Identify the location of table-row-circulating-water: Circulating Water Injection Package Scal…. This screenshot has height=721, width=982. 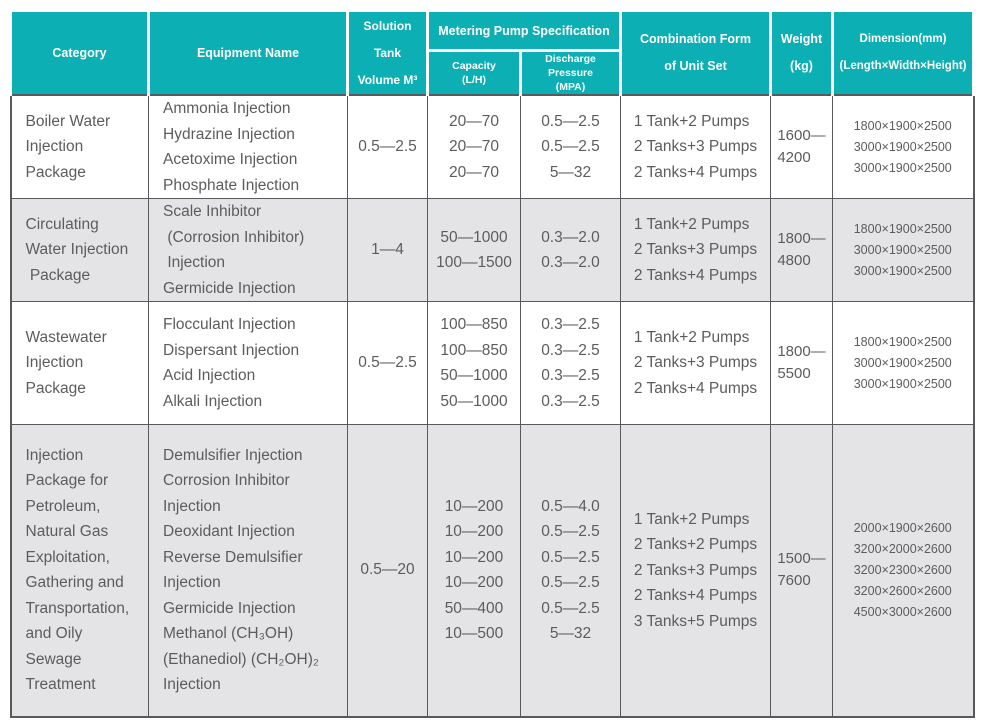
(492, 250).